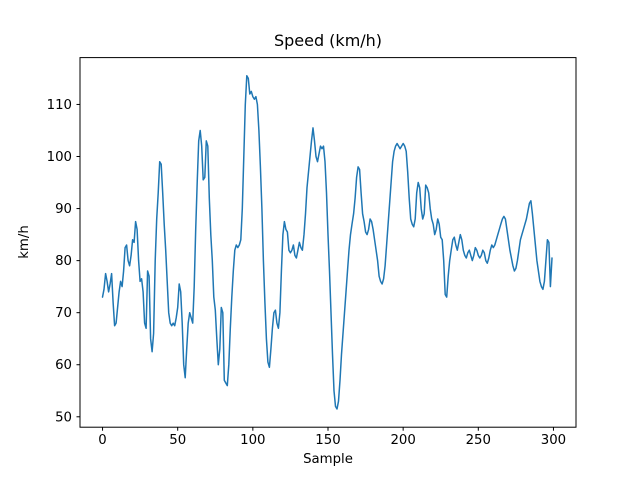 Image resolution: width=640 pixels, height=480 pixels. Describe the element at coordinates (59, 157) in the screenshot. I see `y-tick-label: 100` at that location.